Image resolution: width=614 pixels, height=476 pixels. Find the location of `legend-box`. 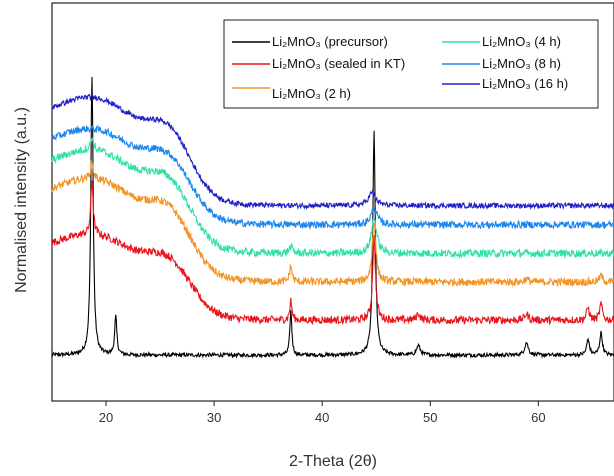

legend-box is located at coordinates (411, 64).